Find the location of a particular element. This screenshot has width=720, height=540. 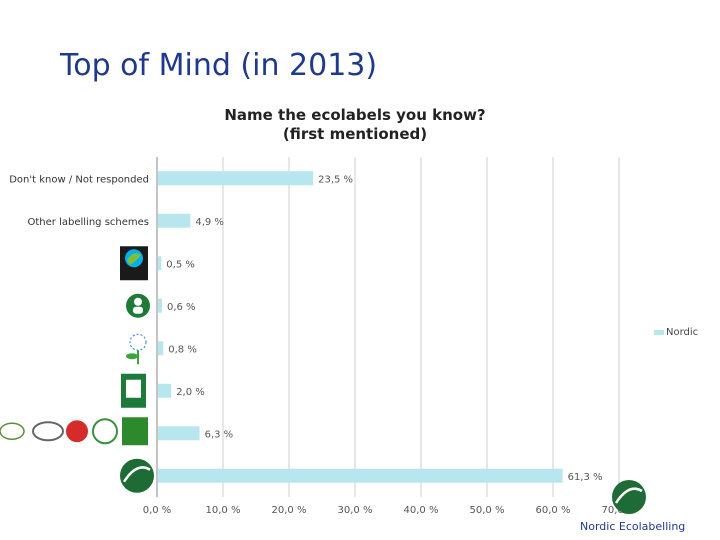

bra-miljoval-inner is located at coordinates (133, 388).